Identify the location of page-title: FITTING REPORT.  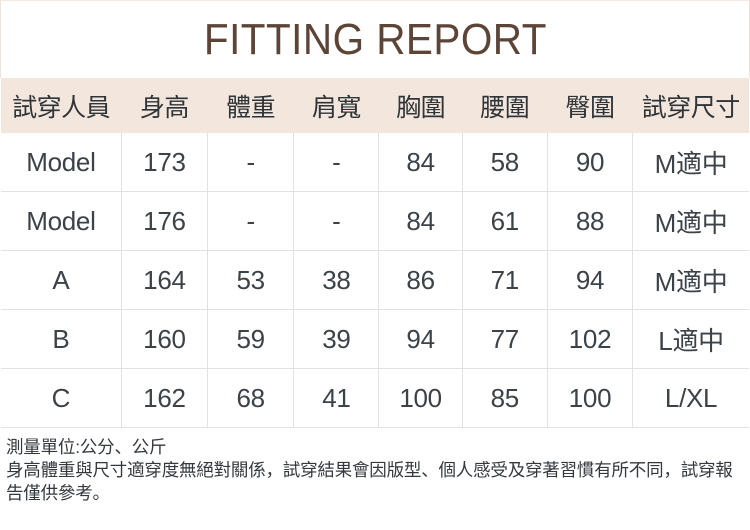
(375, 39).